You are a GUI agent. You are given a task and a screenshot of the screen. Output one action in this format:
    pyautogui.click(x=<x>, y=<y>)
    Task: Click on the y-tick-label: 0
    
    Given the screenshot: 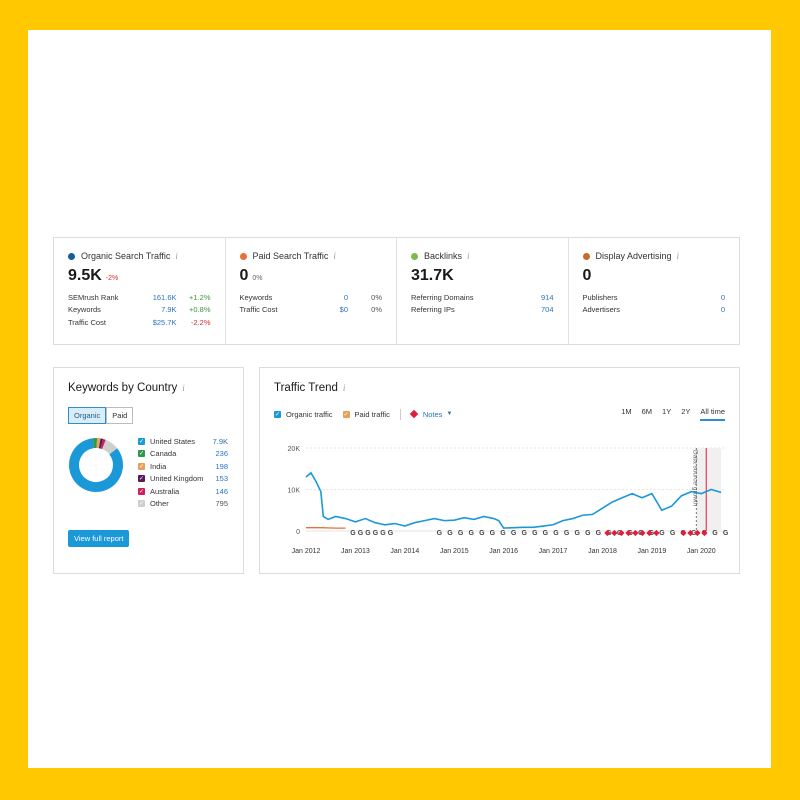 What is the action you would take?
    pyautogui.click(x=298, y=532)
    